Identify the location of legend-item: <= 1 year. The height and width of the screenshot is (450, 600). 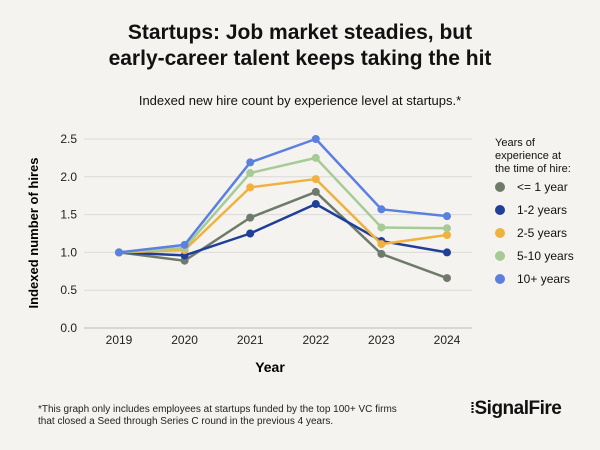
(531, 187).